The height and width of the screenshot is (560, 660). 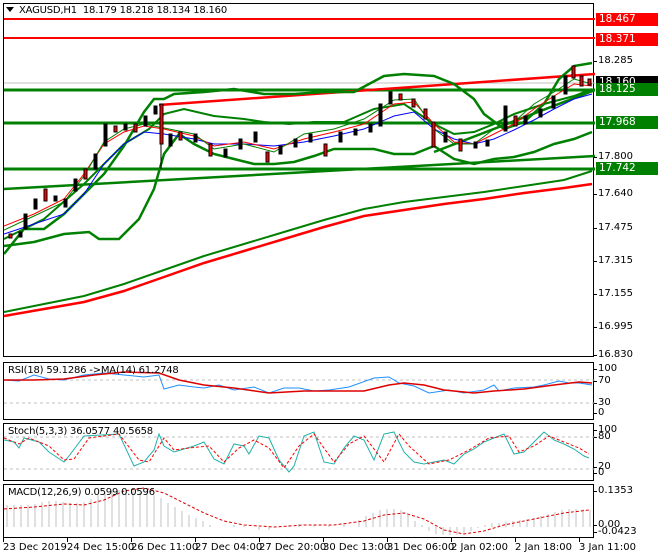 What do you see at coordinates (613, 326) in the screenshot?
I see `price-tick: 16.995` at bounding box center [613, 326].